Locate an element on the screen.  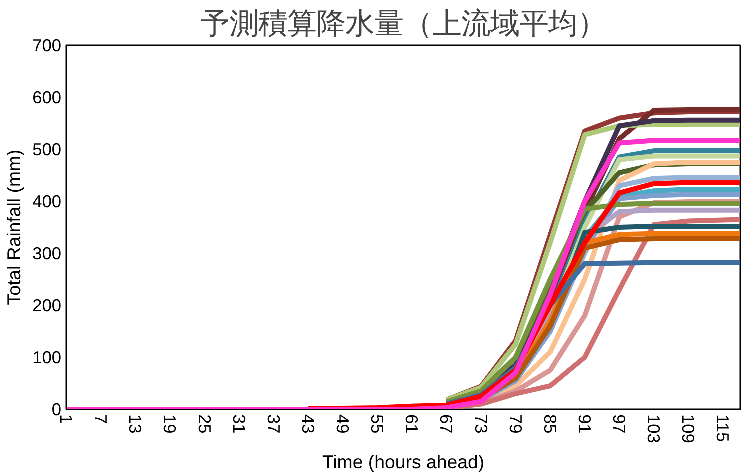
x-tick-label: 79 is located at coordinates (516, 424).